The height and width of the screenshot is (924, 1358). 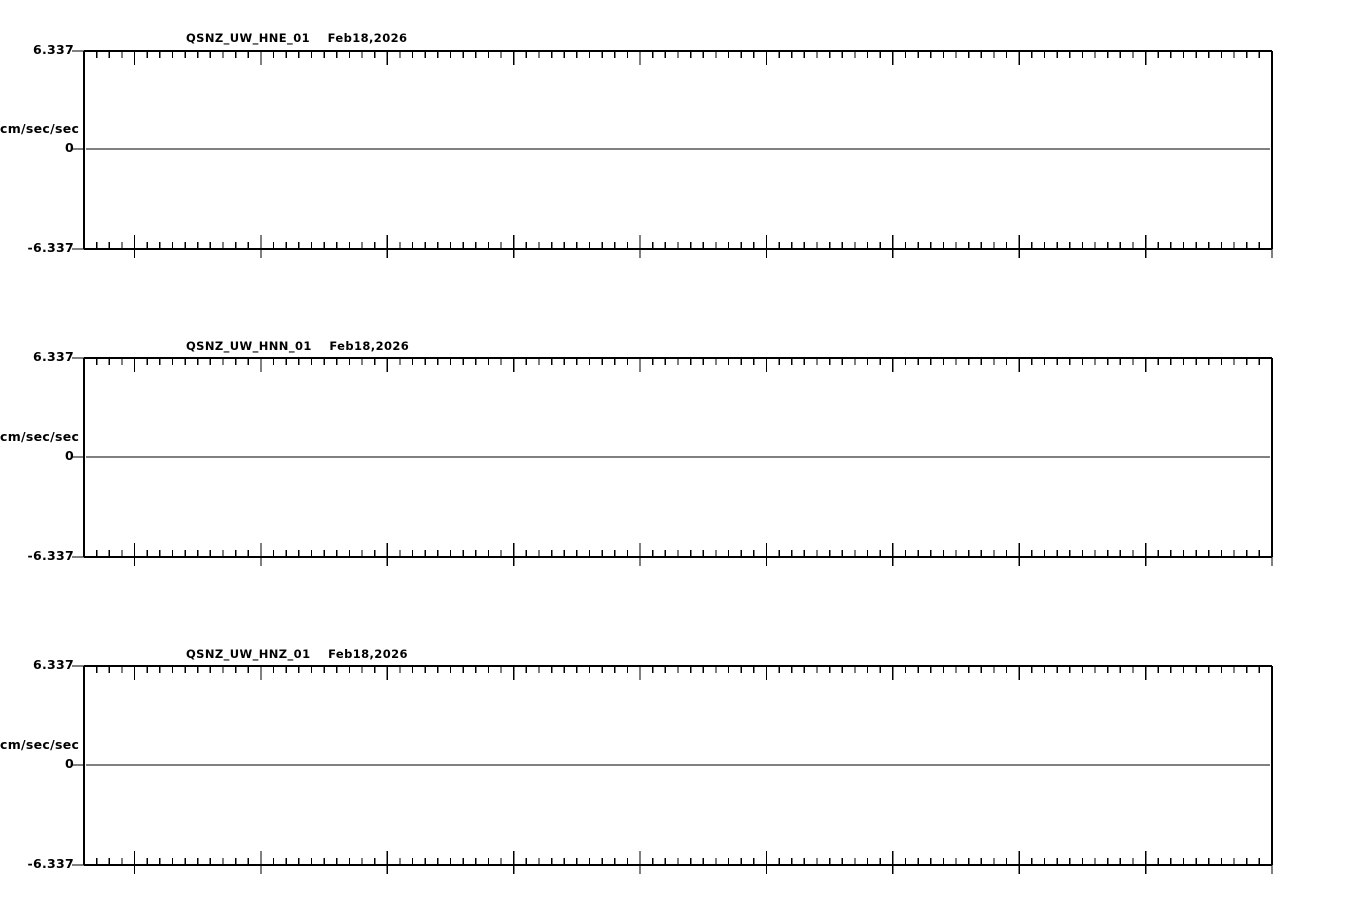 What do you see at coordinates (297, 38) in the screenshot?
I see `panel-title-hne: QSNZ_UW_HNE_01 Feb18,2026` at bounding box center [297, 38].